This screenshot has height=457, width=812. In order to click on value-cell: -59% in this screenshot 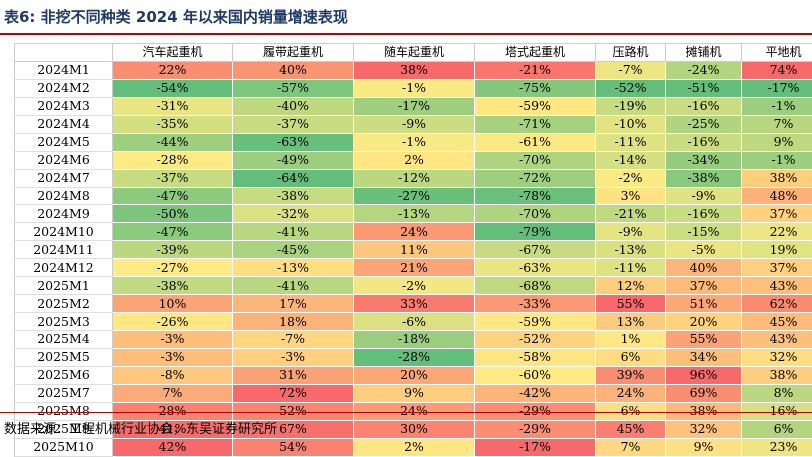, I will do `click(535, 322)`.